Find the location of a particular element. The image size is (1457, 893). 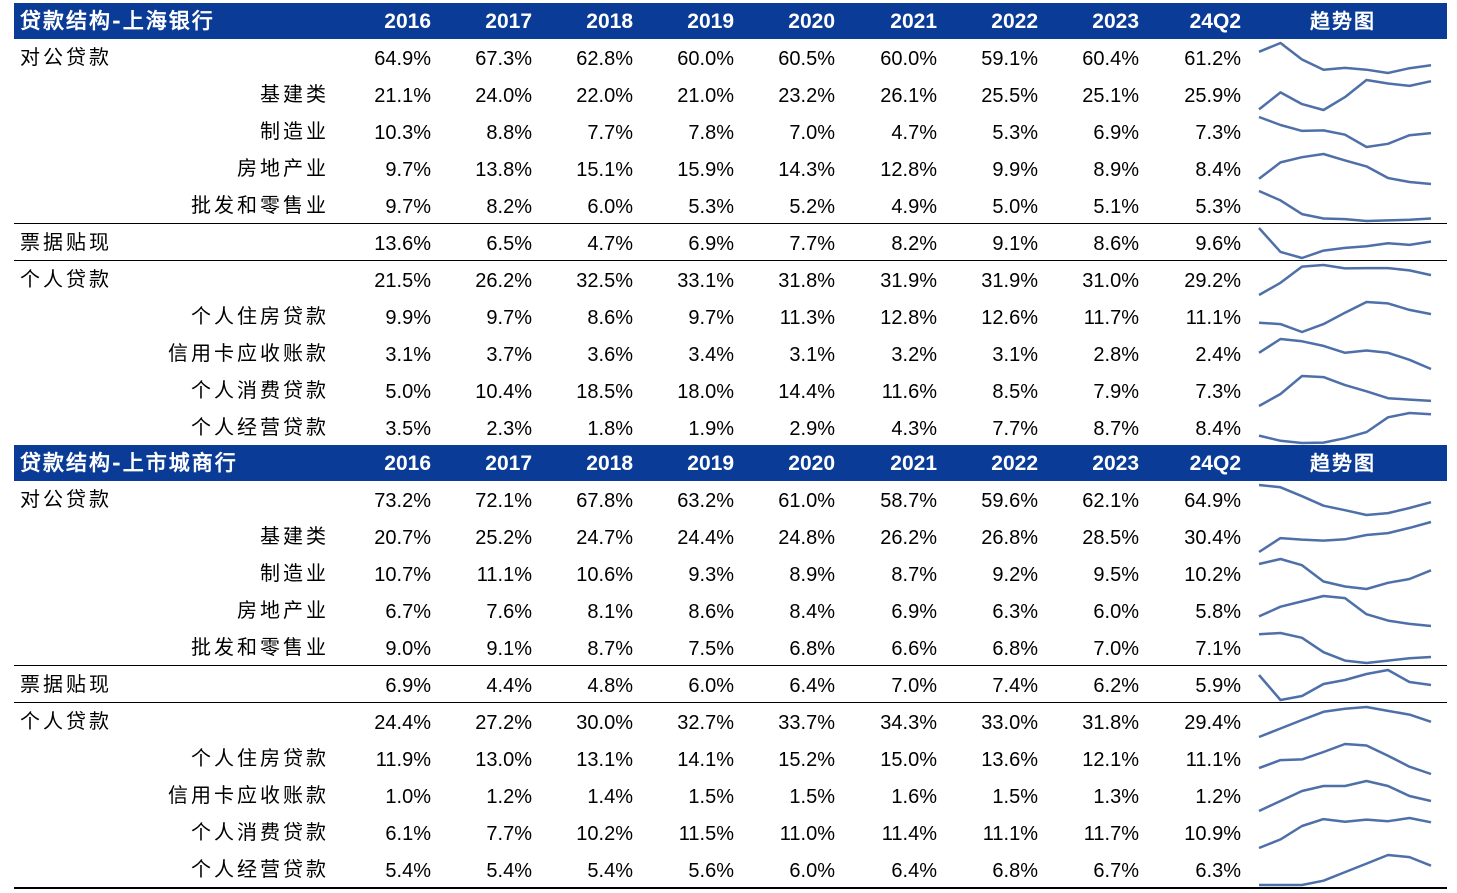

cell-value: 9.0% is located at coordinates (408, 649).